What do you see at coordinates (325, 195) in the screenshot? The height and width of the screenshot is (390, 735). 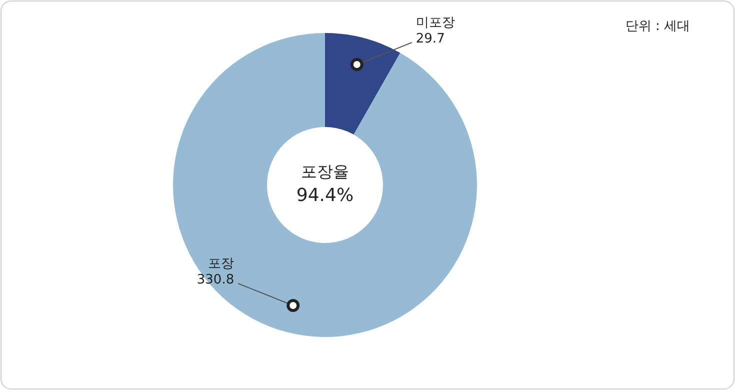 I see `text: 94.4%` at bounding box center [325, 195].